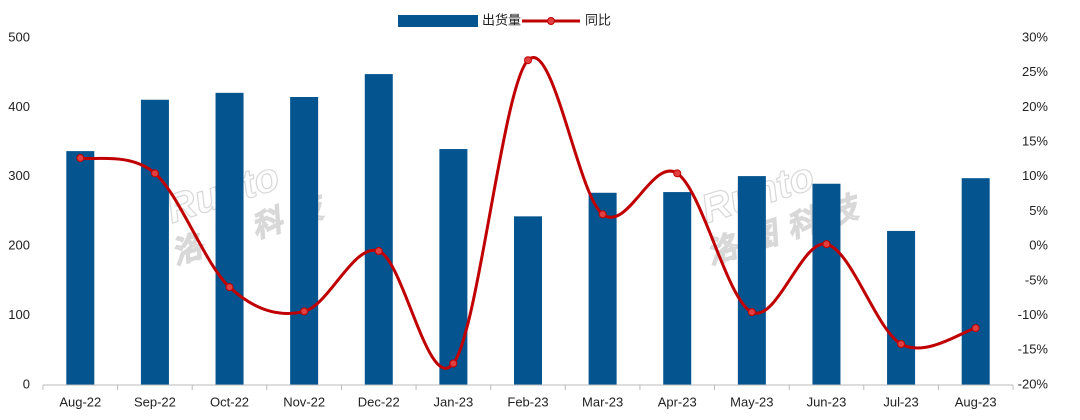 Image resolution: width=1080 pixels, height=420 pixels. I want to click on y2-tick-label: 15%, so click(1035, 141).